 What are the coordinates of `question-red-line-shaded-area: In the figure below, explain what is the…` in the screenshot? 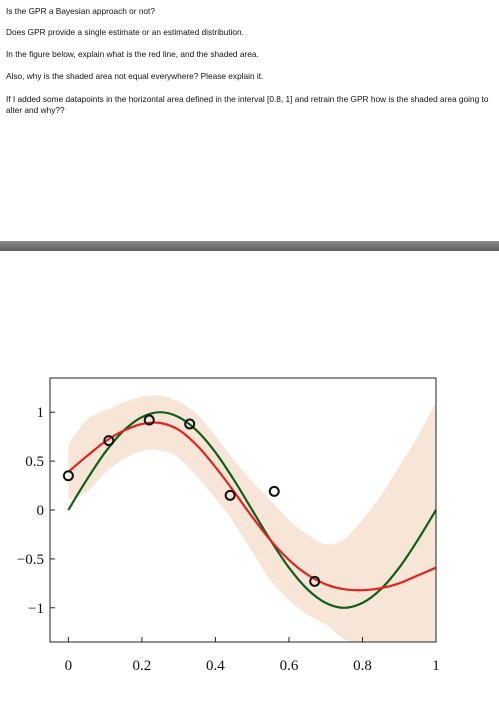 It's located at (132, 54).